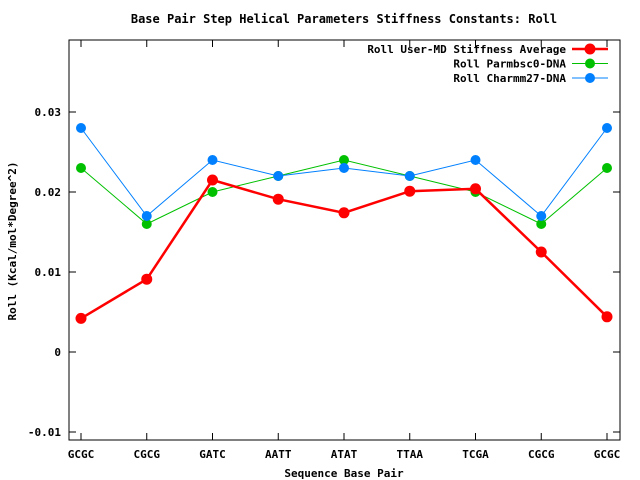 The image size is (640, 480). What do you see at coordinates (48, 112) in the screenshot?
I see `y-tick-label: 0.03` at bounding box center [48, 112].